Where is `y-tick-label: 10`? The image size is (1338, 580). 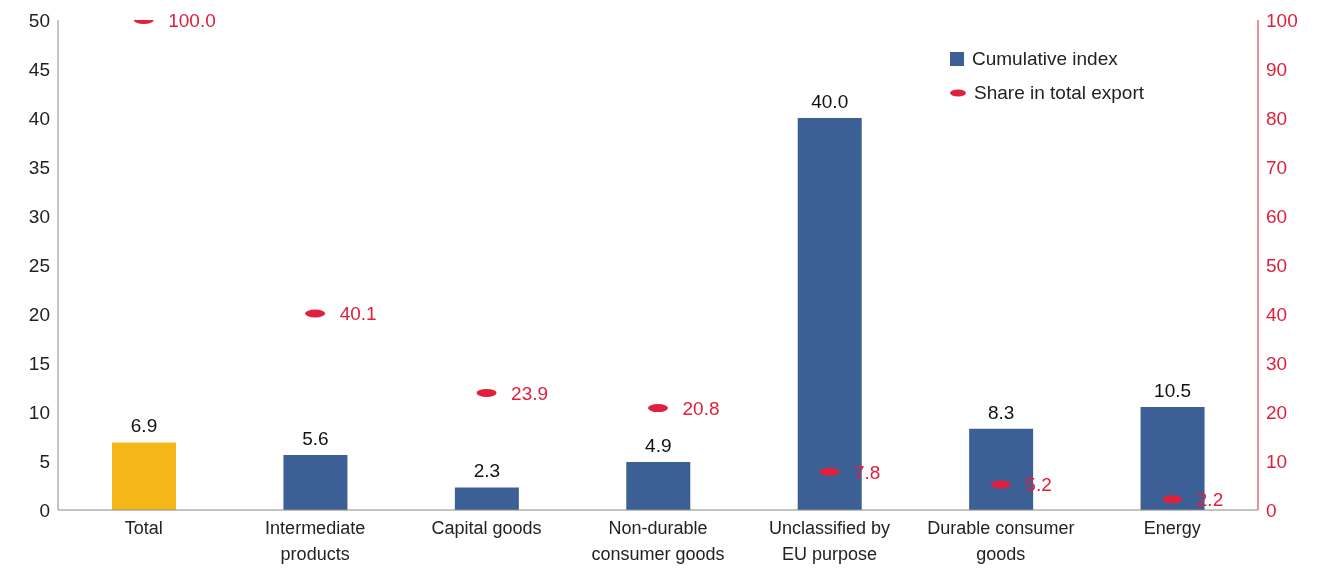 y-tick-label: 10 is located at coordinates (39, 412).